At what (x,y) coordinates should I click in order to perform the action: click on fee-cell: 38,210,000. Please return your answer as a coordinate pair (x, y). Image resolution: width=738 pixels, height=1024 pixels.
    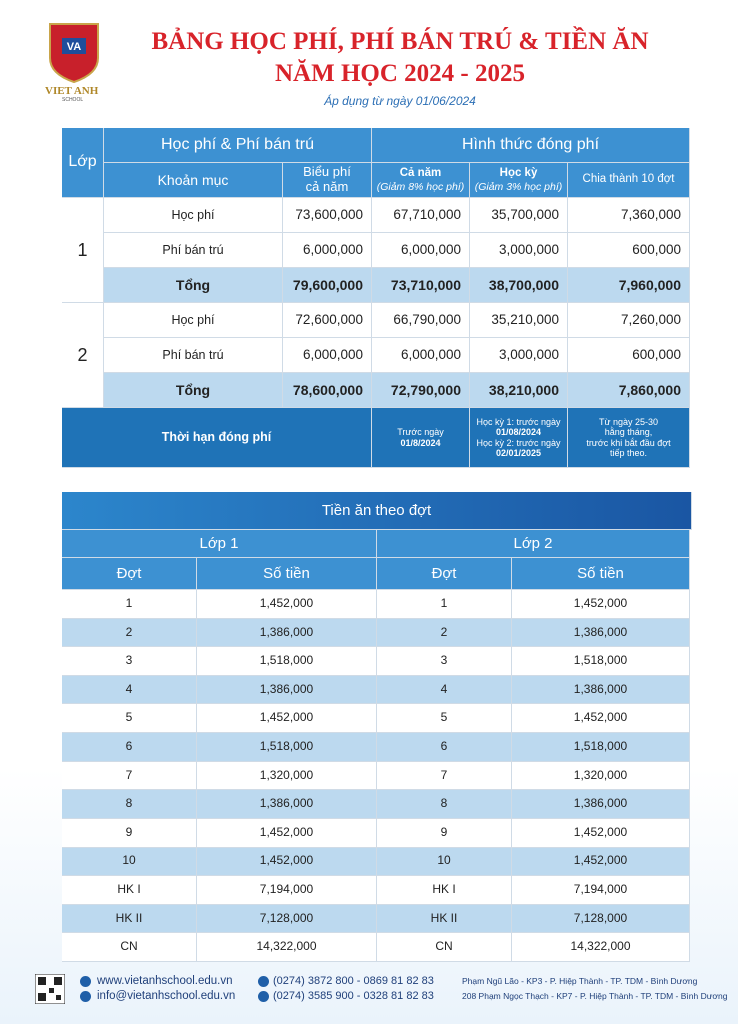
    Looking at the image, I should click on (519, 390).